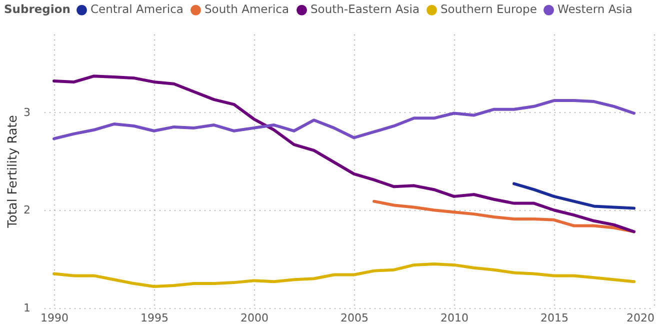  I want to click on x-tick-label: 2010, so click(454, 318).